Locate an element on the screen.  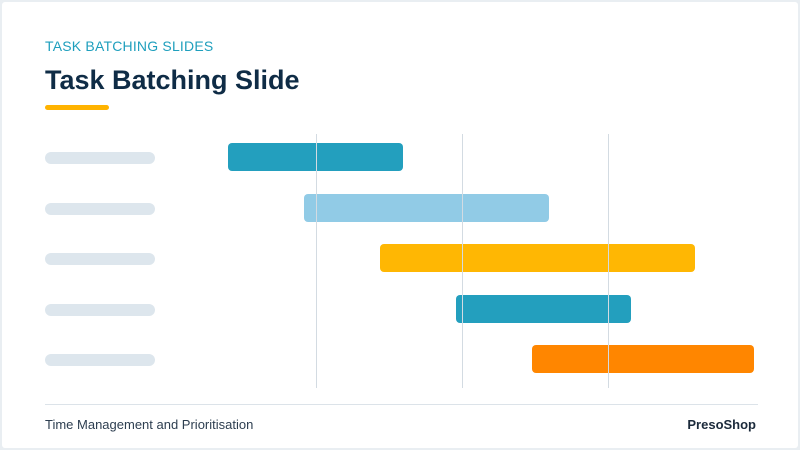
slide-eyebrow: TASK BATCHING SLIDES is located at coordinates (129, 46).